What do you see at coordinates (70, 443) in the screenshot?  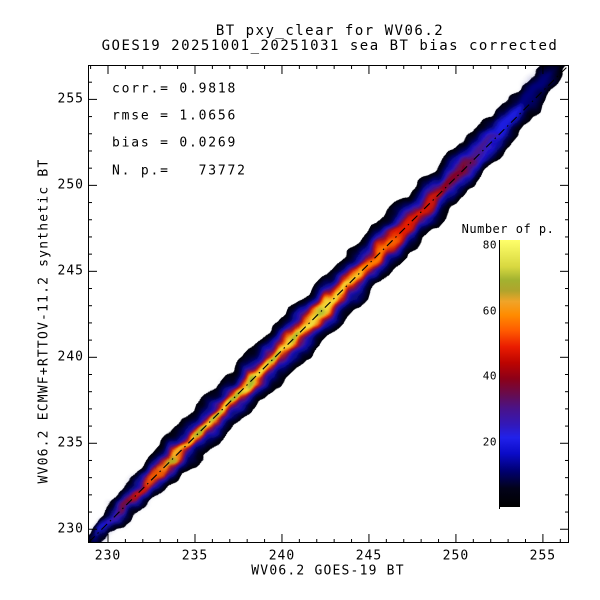 I see `y-tick-label-235: 235` at bounding box center [70, 443].